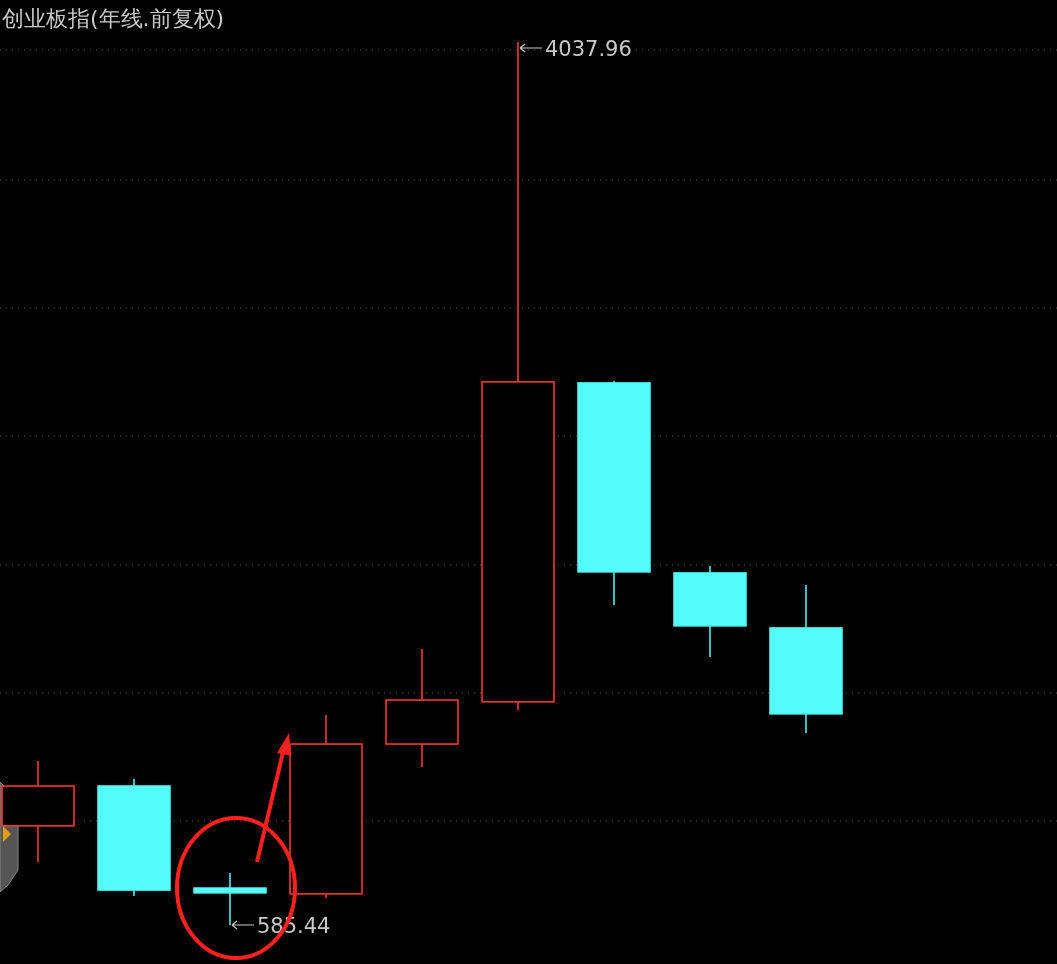 The height and width of the screenshot is (964, 1057). Describe the element at coordinates (113, 18) in the screenshot. I see `chart-title: 创业板指(年线.前复权)` at that location.